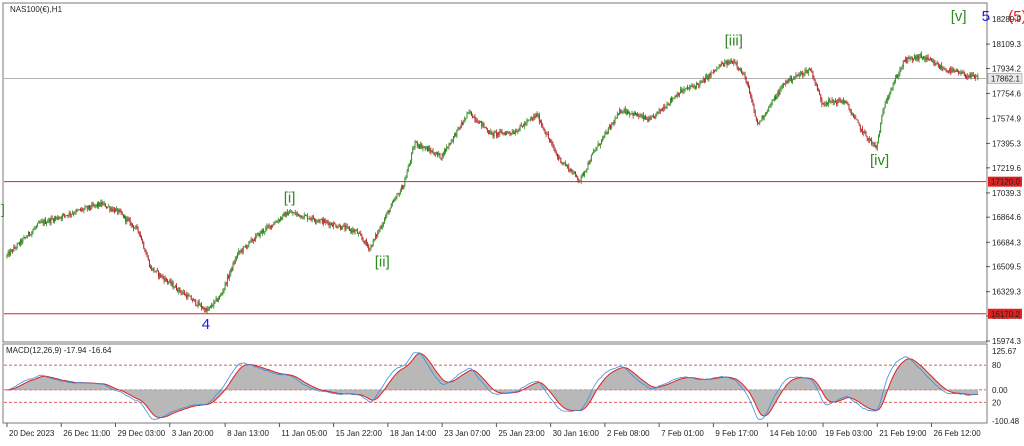 Image resolution: width=1024 pixels, height=446 pixels. I want to click on time-tick-label: 8 Jan 13:00, so click(248, 433).